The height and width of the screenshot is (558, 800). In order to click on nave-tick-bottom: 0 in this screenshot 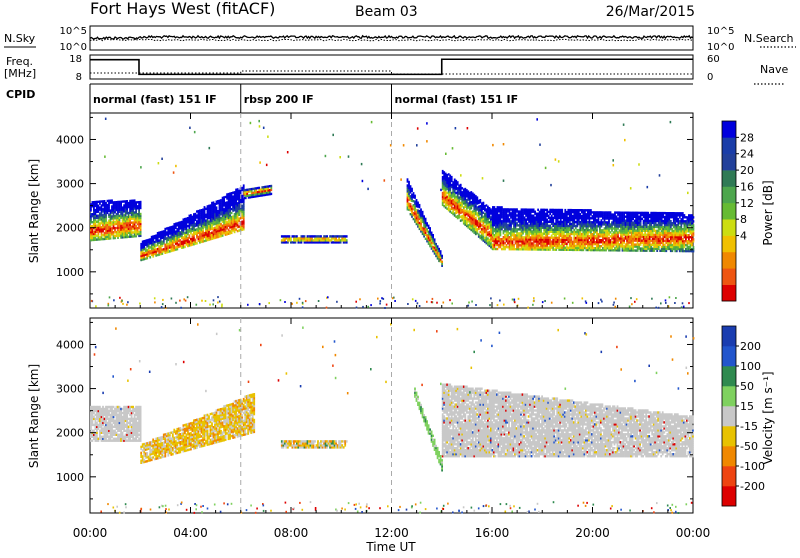, I will do `click(710, 77)`.